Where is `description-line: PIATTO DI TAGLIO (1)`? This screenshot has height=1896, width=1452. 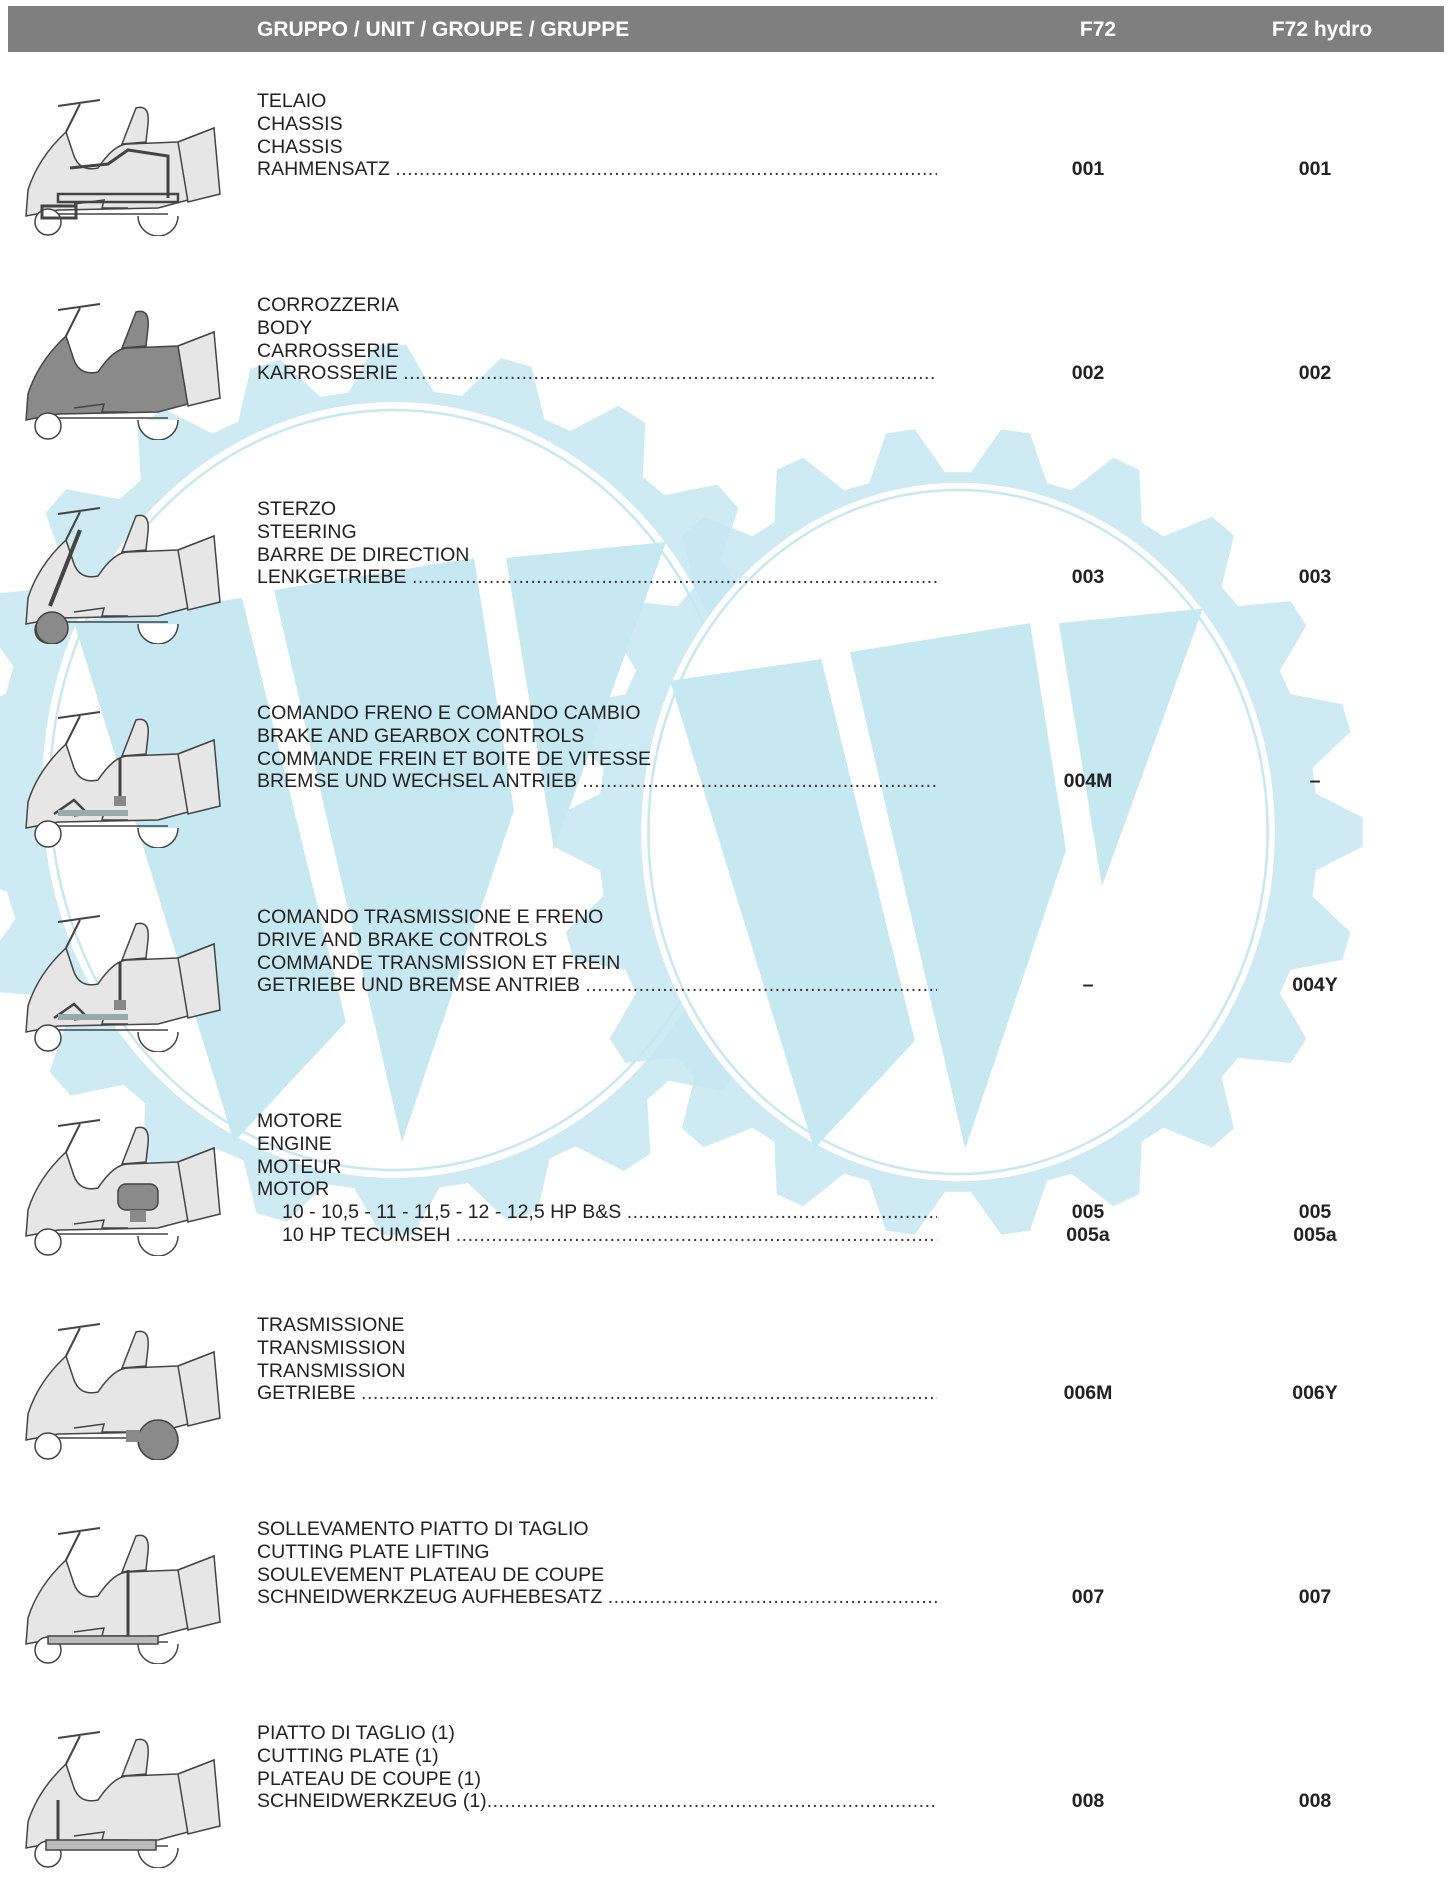
description-line: PIATTO DI TAGLIO (1) is located at coordinates (356, 1733).